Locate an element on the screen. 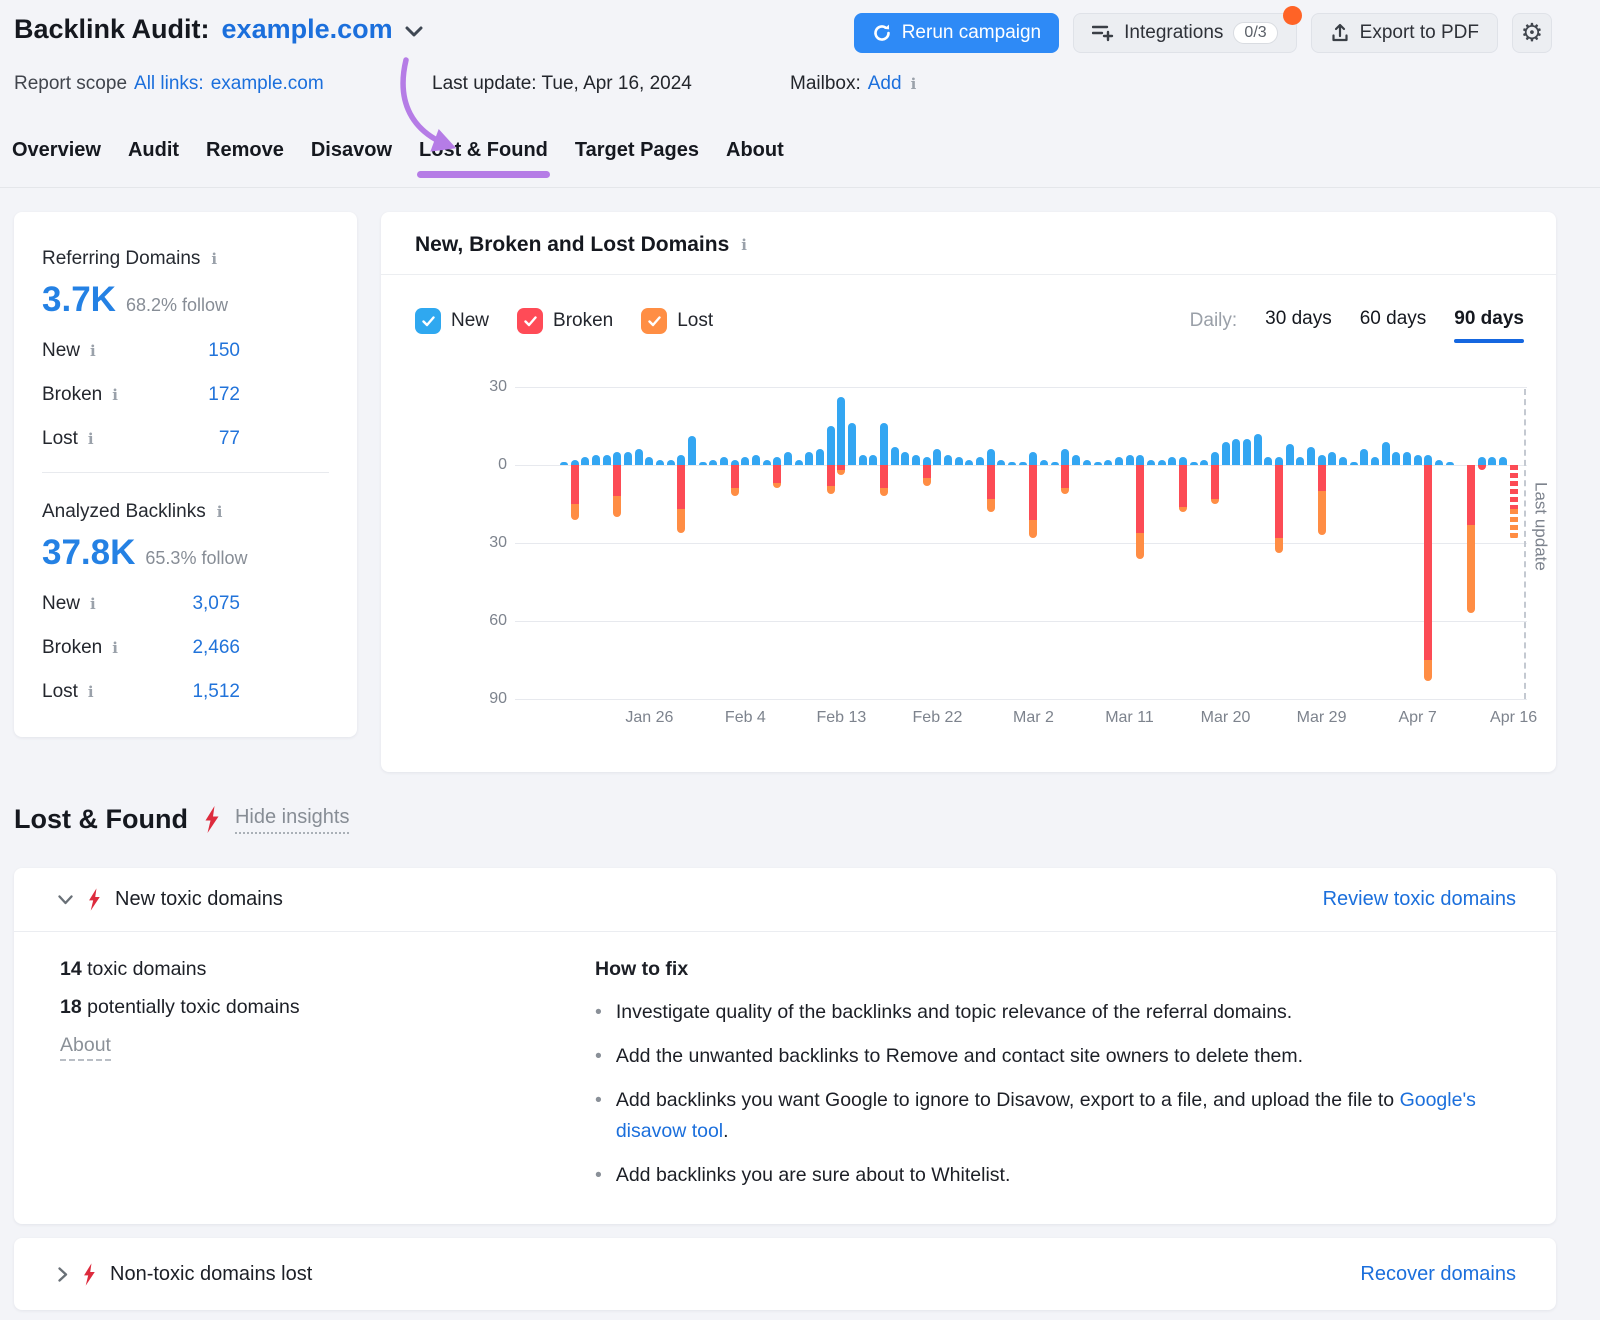 This screenshot has height=1320, width=1600. referring-lost-count: 77 is located at coordinates (229, 438).